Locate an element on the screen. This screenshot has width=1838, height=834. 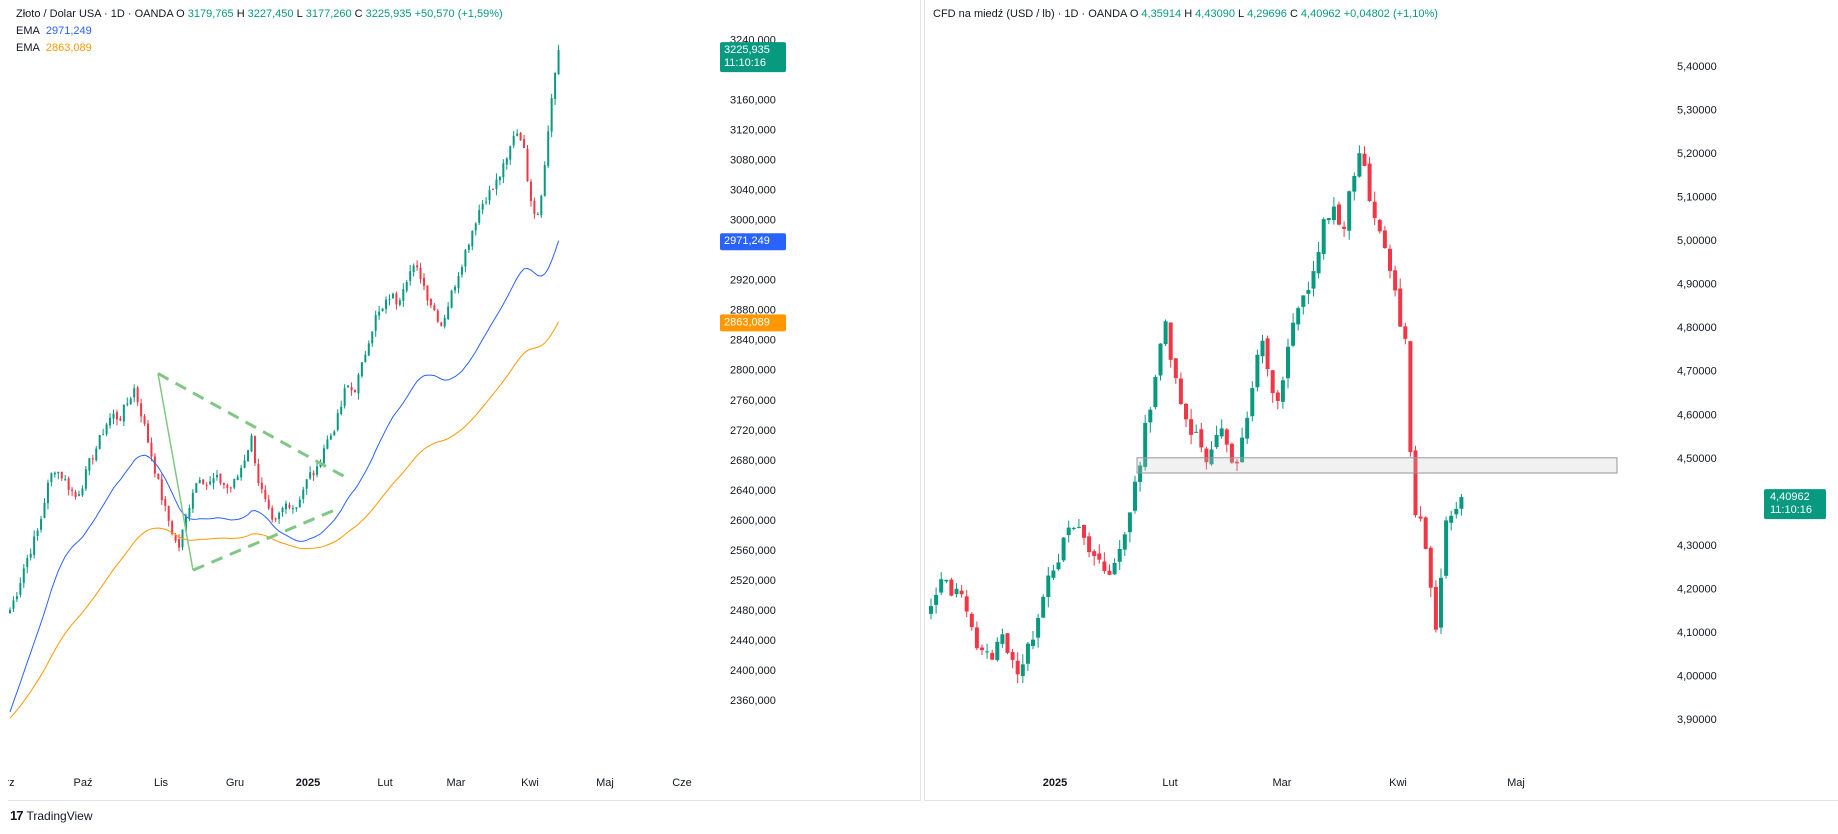
y-tick-label: 2840,000 is located at coordinates (753, 341).